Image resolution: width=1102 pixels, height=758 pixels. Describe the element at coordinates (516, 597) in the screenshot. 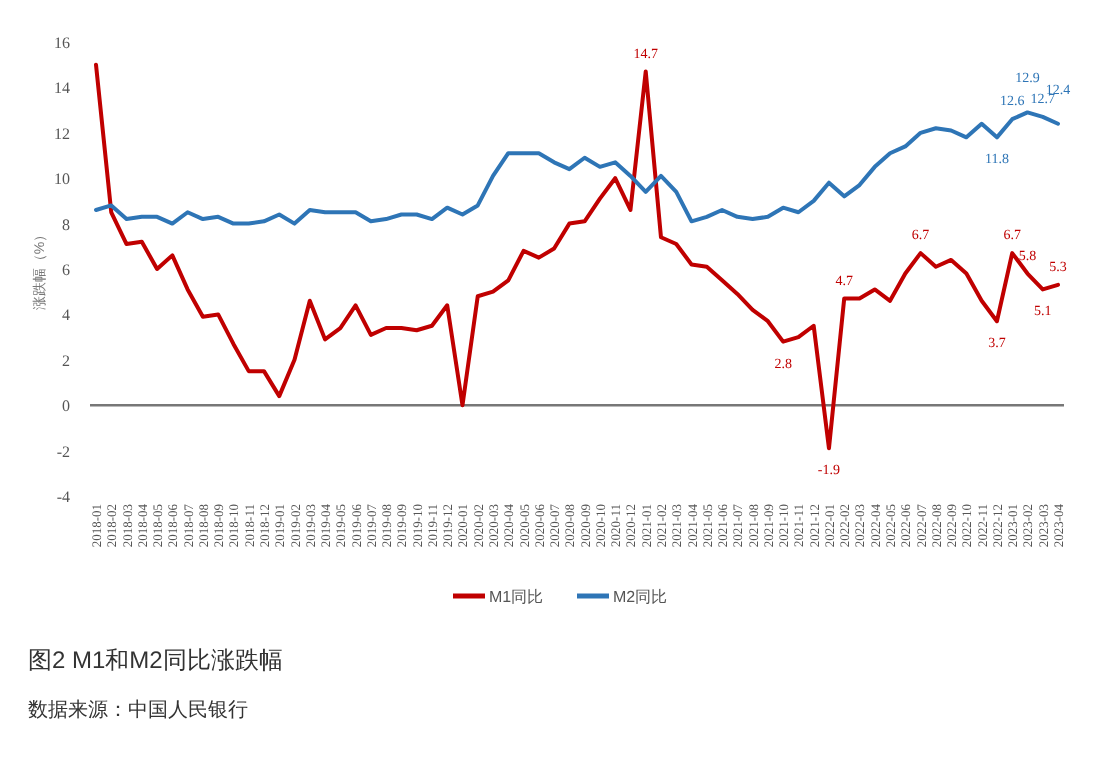

I see `legend-label: M1同比` at that location.